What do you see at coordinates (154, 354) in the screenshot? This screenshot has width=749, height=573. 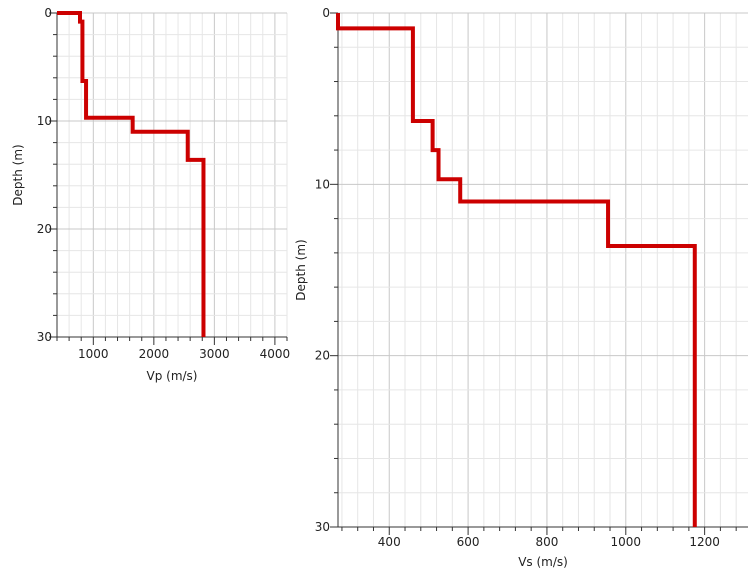 I see `x-tick-label: 2000` at bounding box center [154, 354].